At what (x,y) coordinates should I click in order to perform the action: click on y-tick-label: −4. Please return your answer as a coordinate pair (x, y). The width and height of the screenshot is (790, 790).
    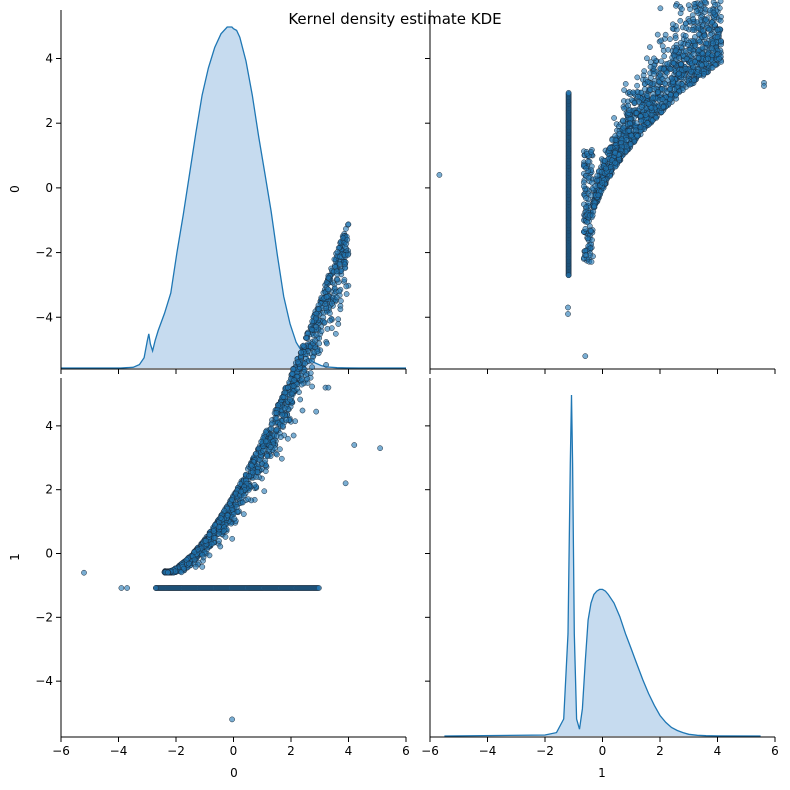
    Looking at the image, I should click on (44, 681).